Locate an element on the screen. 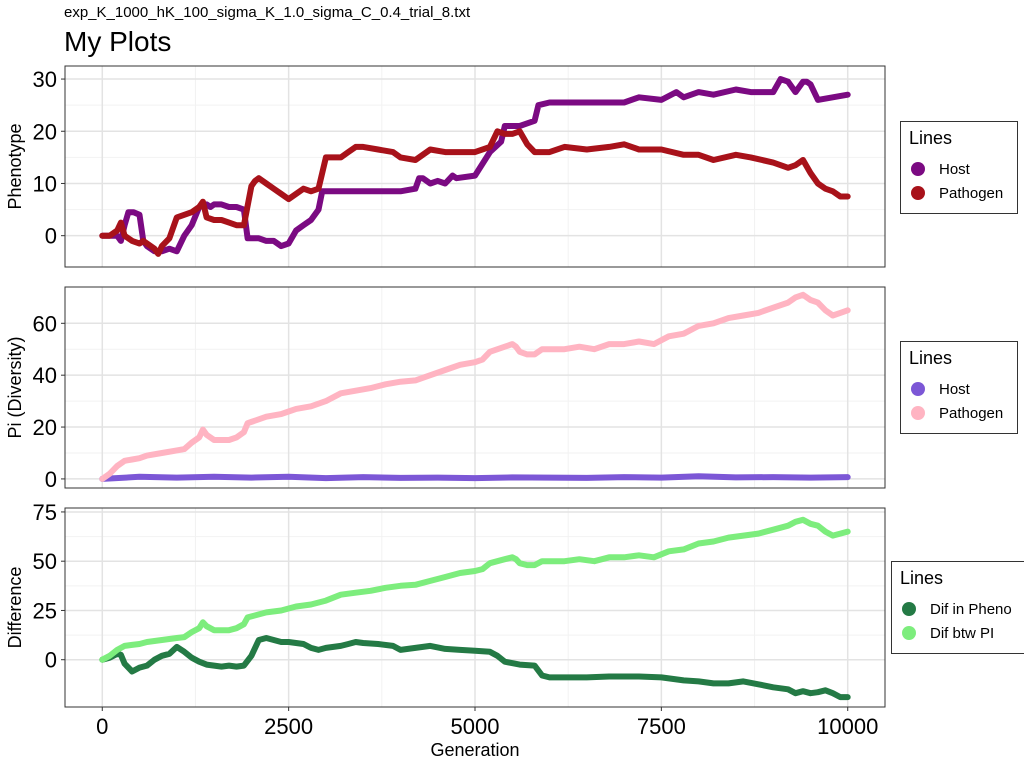  series-line-dif-in-pheno is located at coordinates (475, 668).